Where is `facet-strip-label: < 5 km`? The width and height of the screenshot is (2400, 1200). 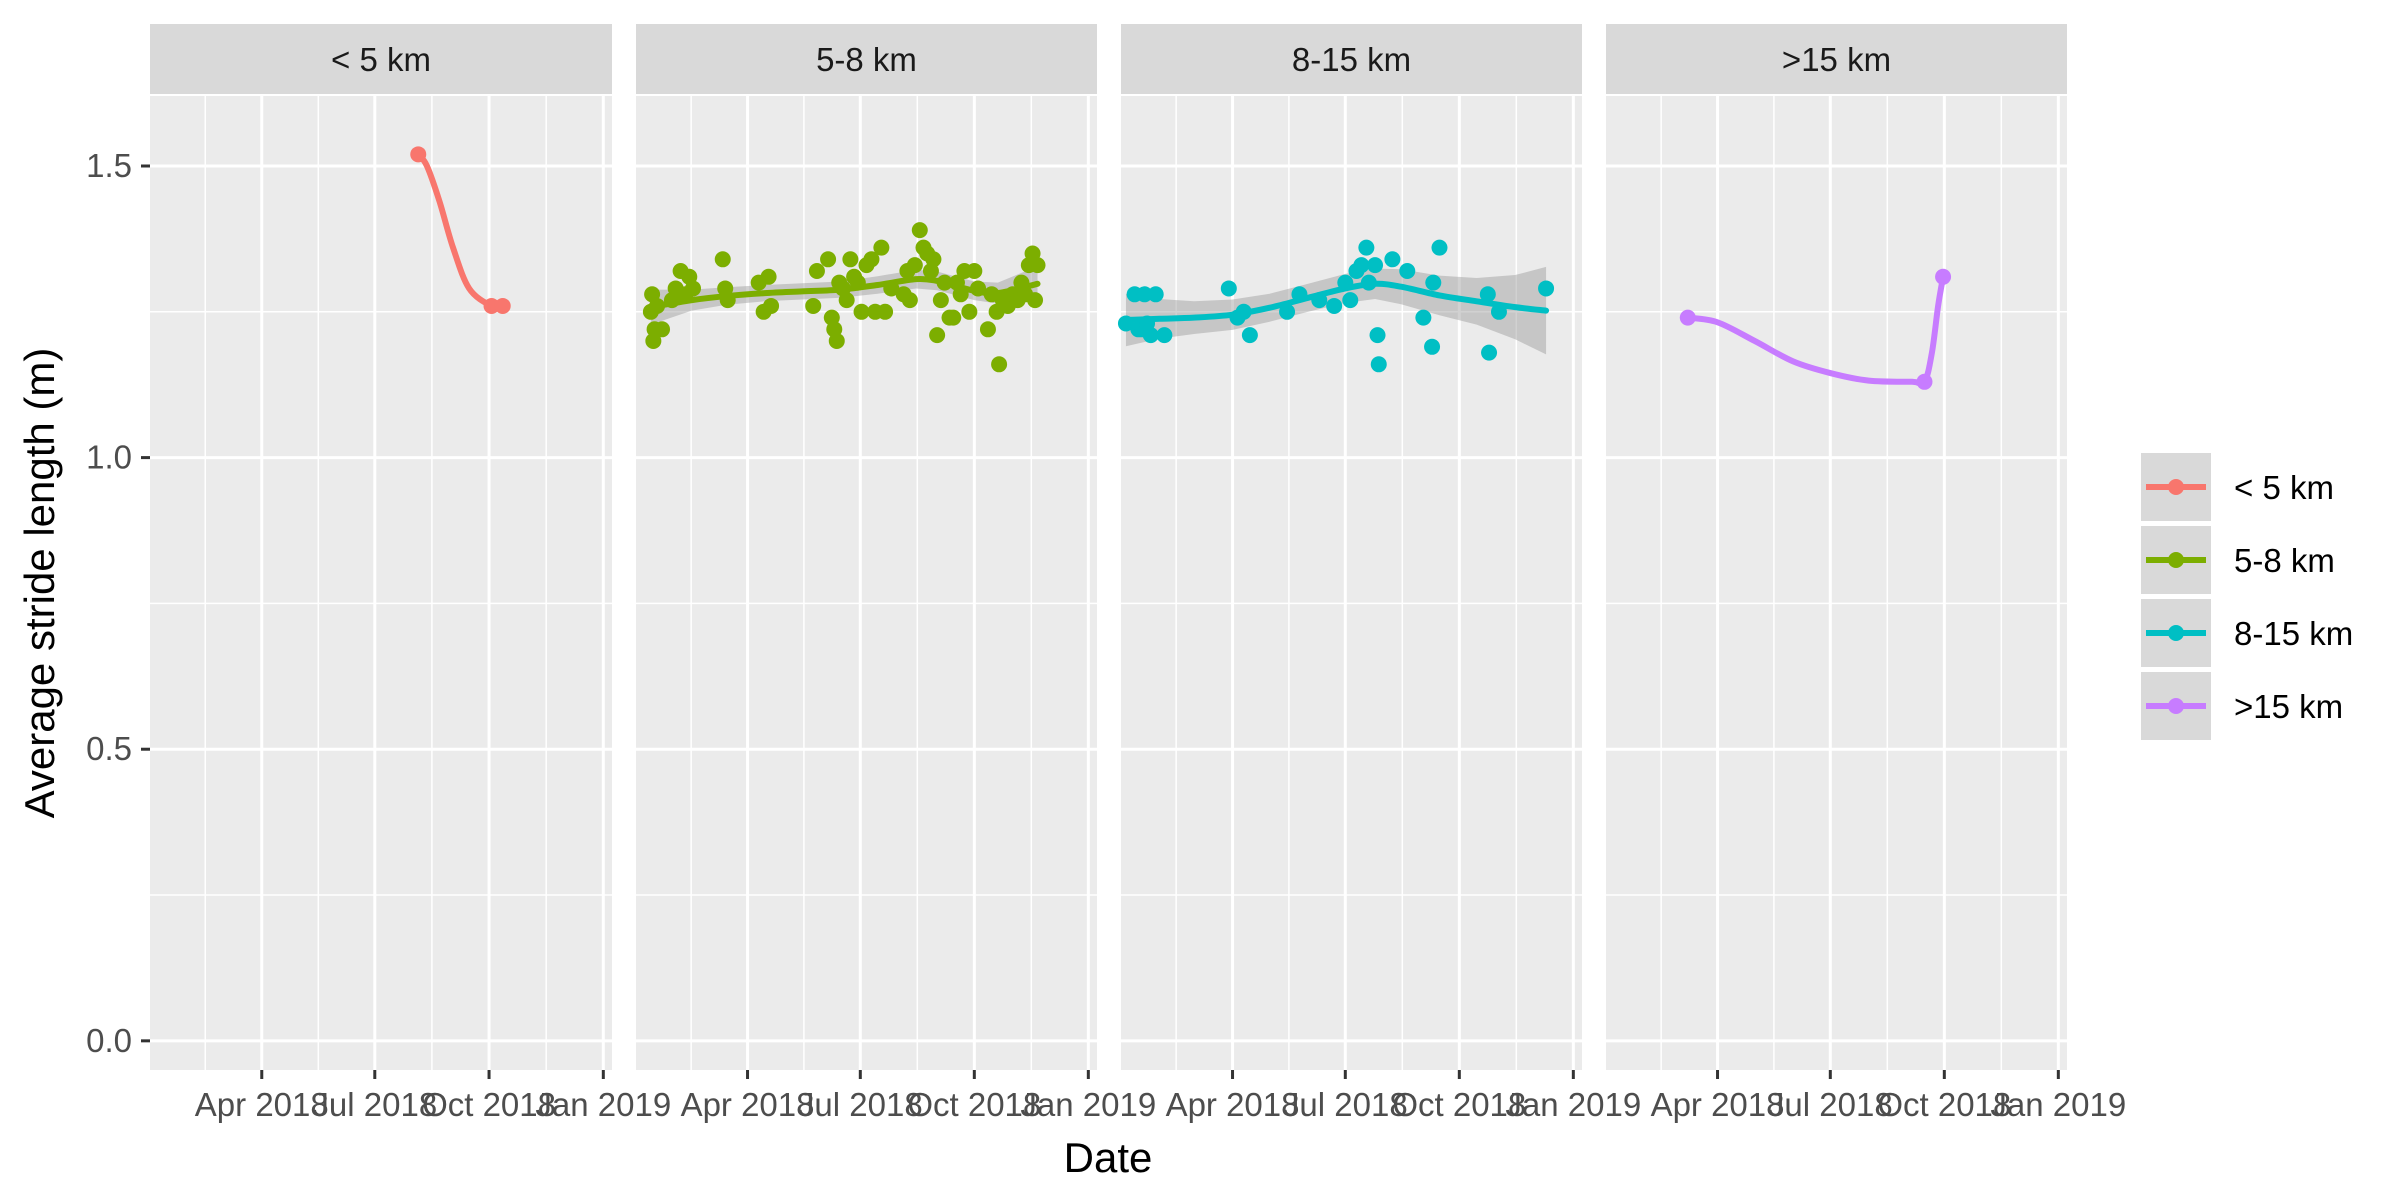 facet-strip-label: < 5 km is located at coordinates (381, 59).